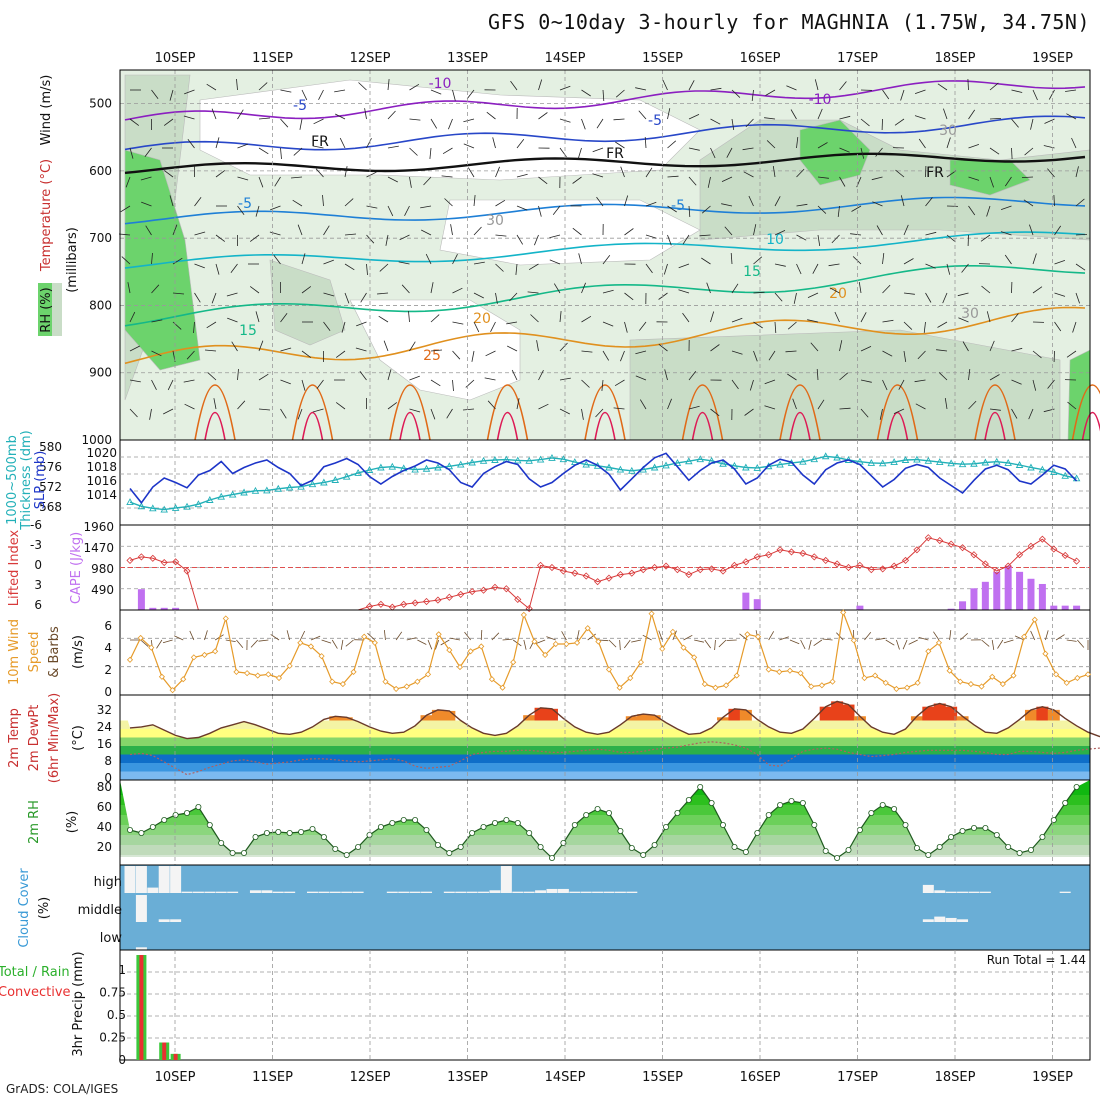 Image resolution: width=1100 pixels, height=1100 pixels. I want to click on date-label-bottom: 15SEP, so click(662, 1077).